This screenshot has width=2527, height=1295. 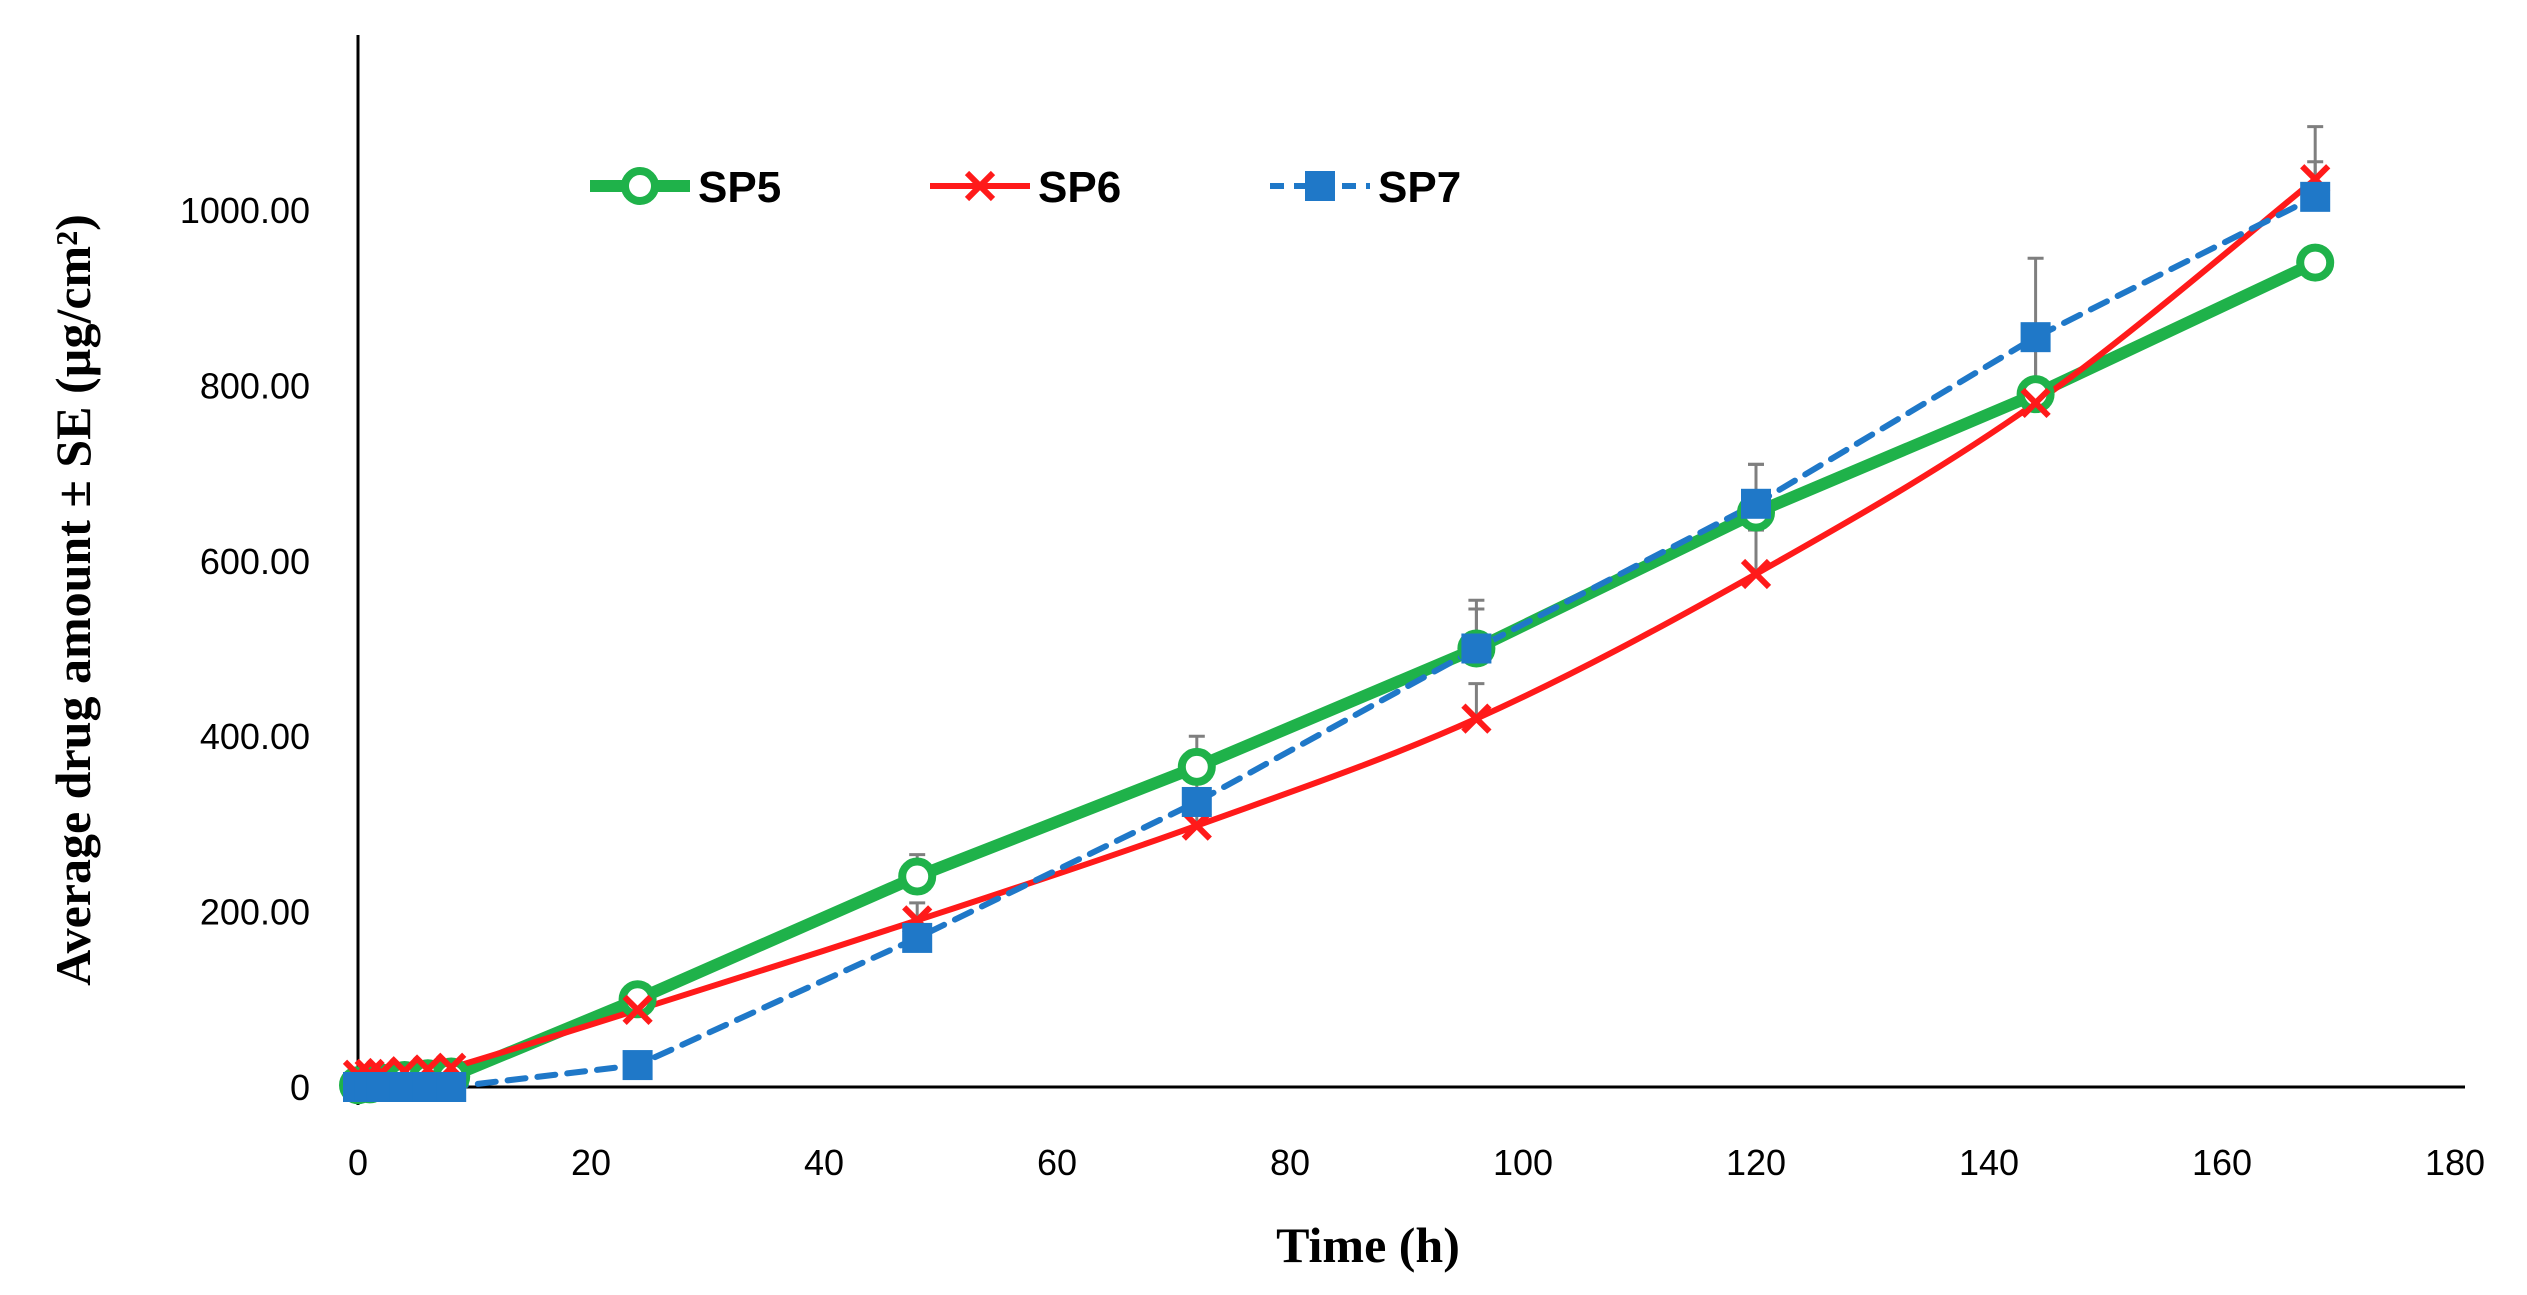 What do you see at coordinates (255, 561) in the screenshot?
I see `y-tick-label: 600.00` at bounding box center [255, 561].